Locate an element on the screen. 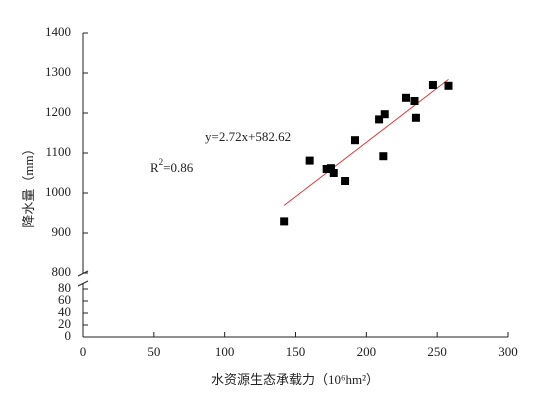  x-tick-label: 300 is located at coordinates (508, 351).